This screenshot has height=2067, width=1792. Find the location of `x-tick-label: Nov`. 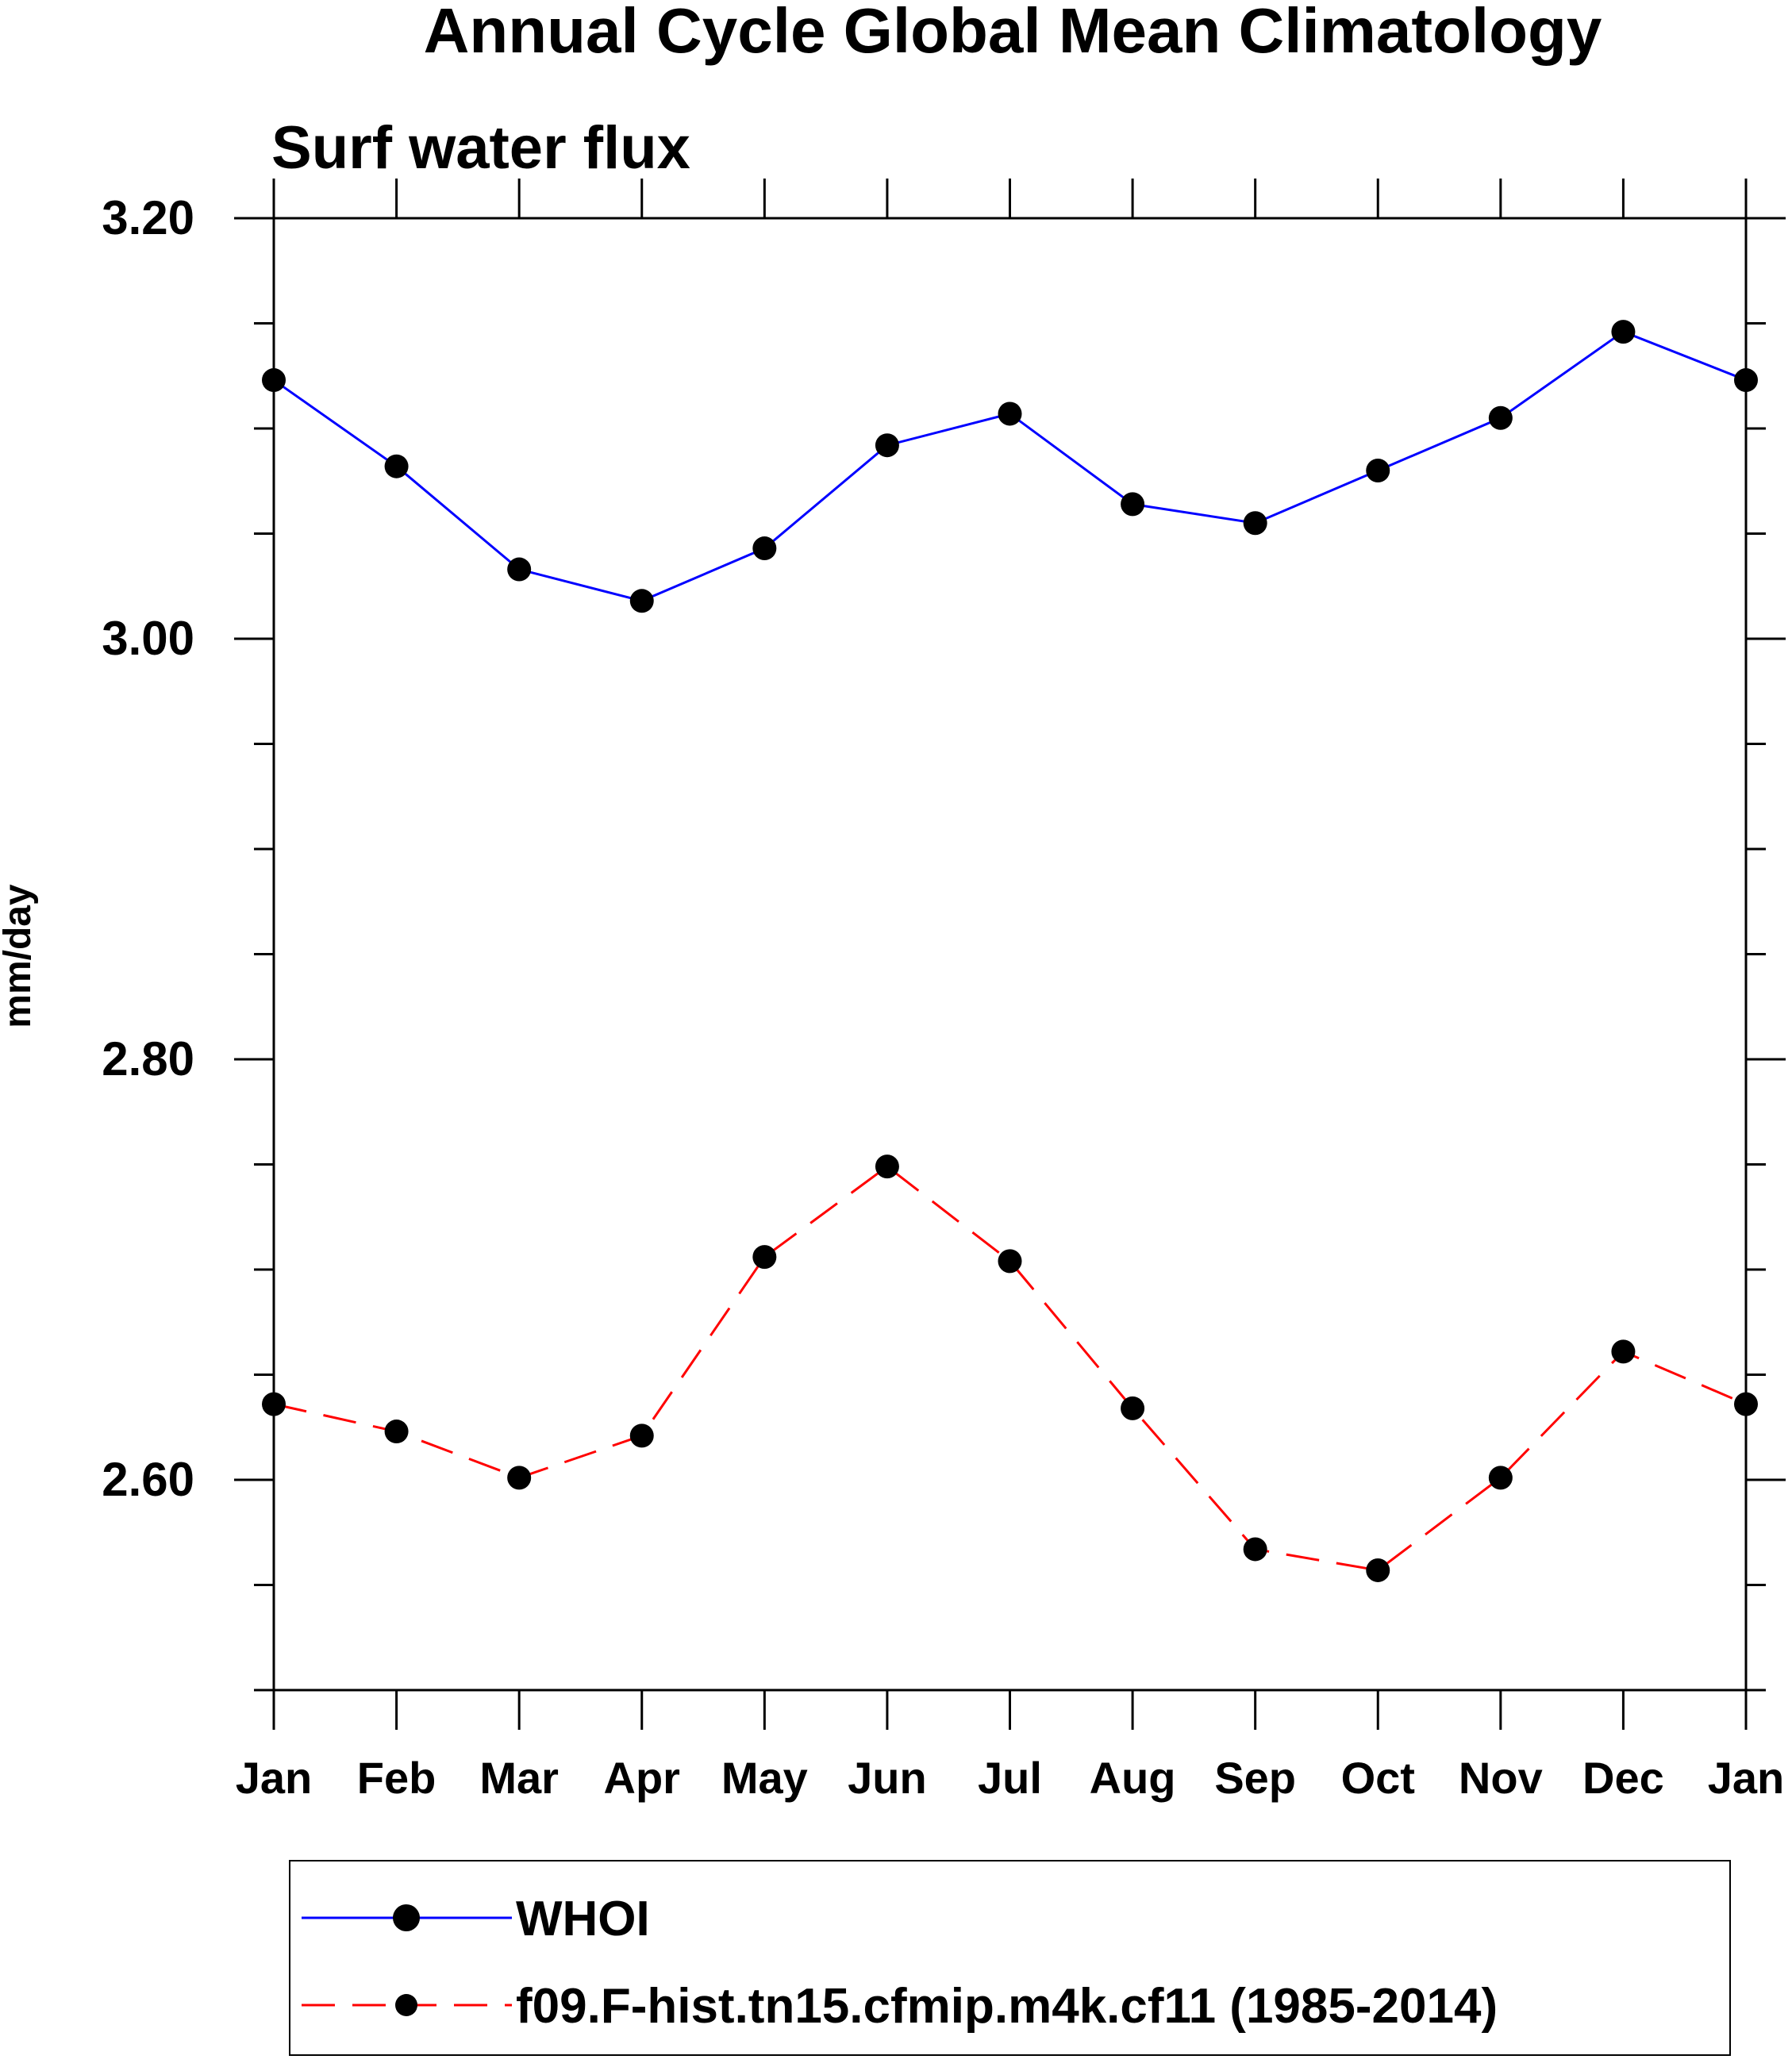

x-tick-label: Nov is located at coordinates (1501, 1778).